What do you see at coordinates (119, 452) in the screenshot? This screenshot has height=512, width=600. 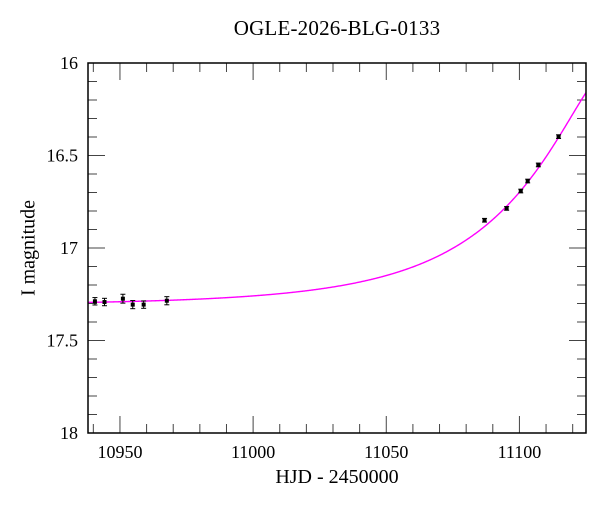 I see `x-tick-label: 10950` at bounding box center [119, 452].